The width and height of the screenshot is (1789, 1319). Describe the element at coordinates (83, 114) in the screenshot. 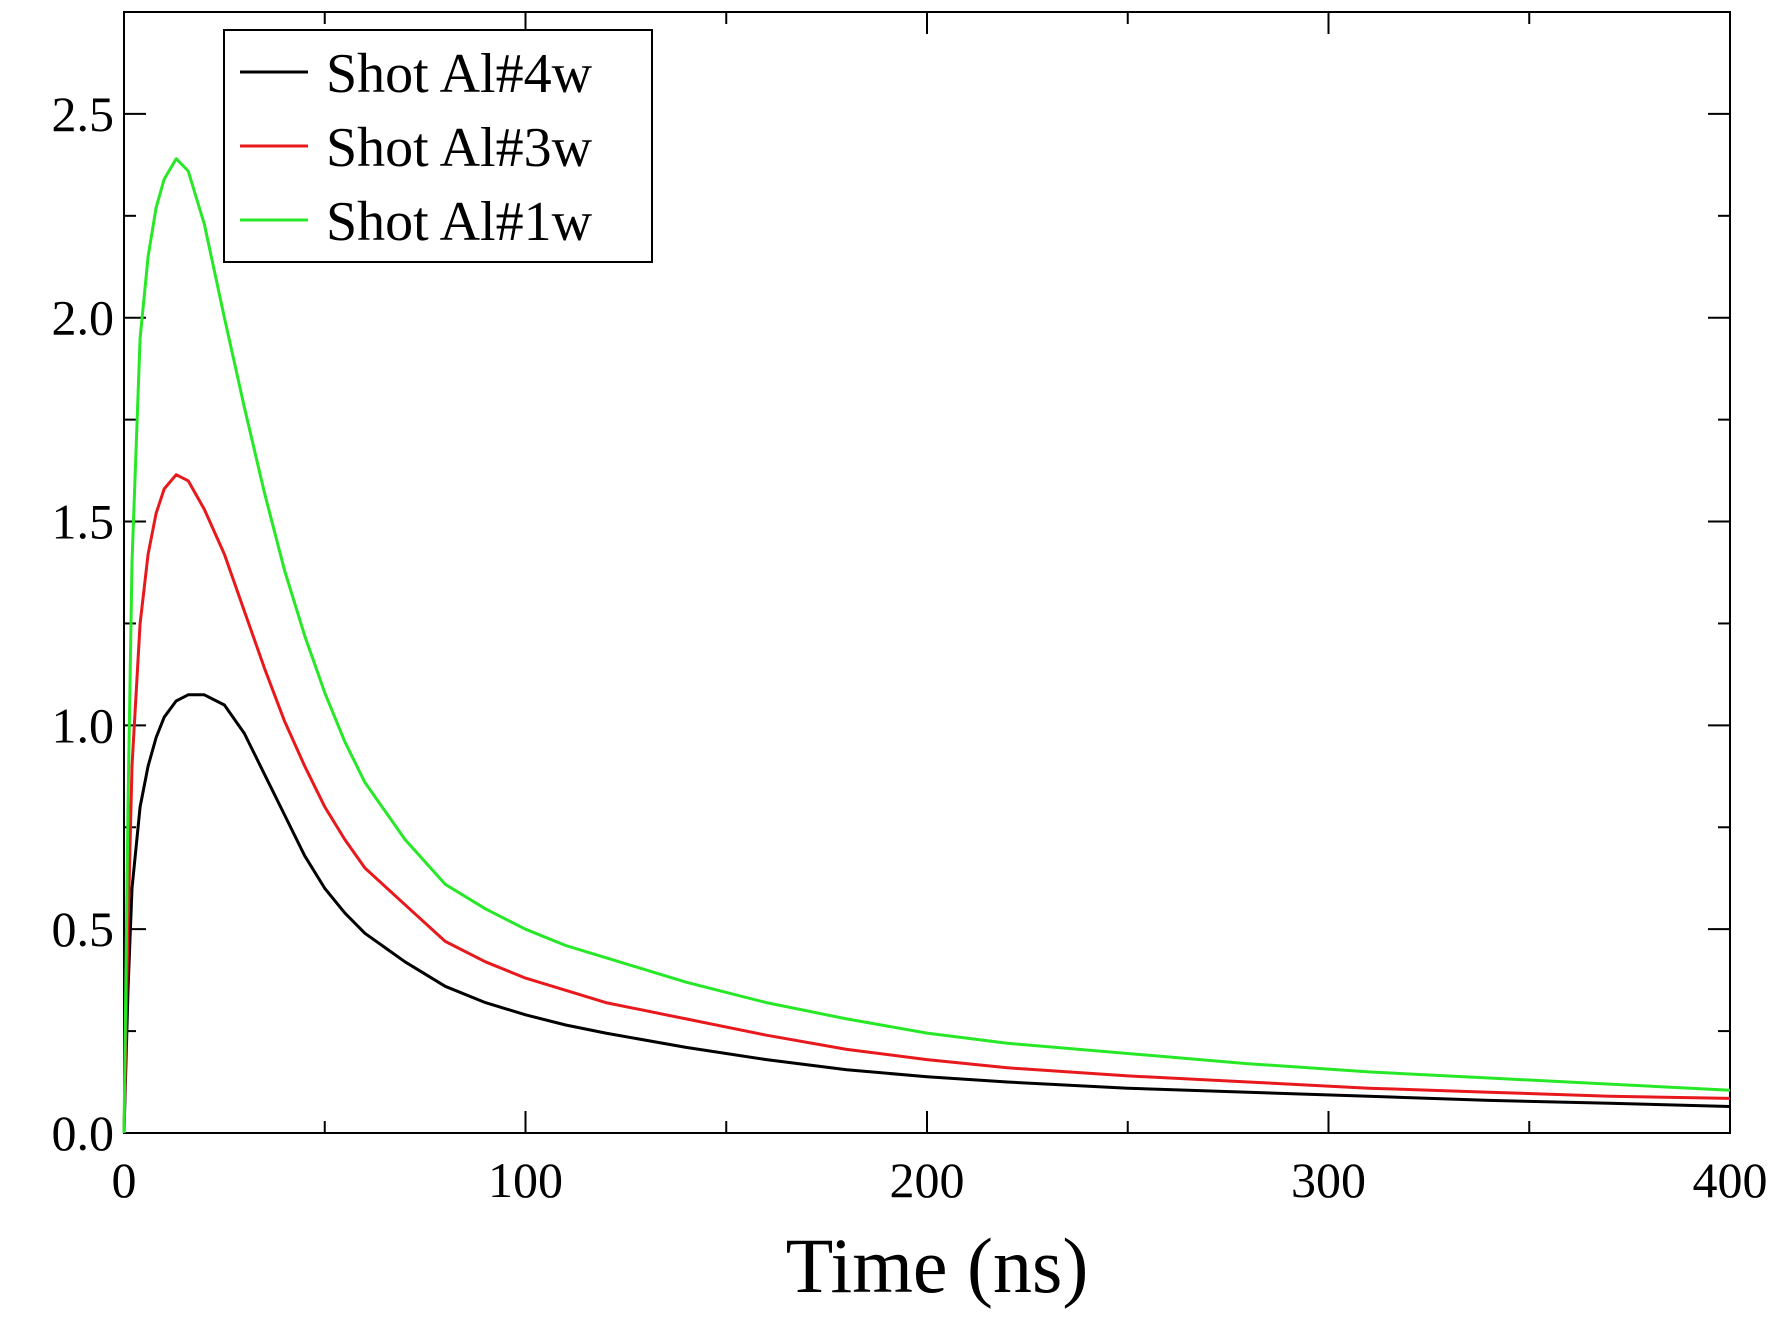

I see `y-tick-label: 2.5` at that location.